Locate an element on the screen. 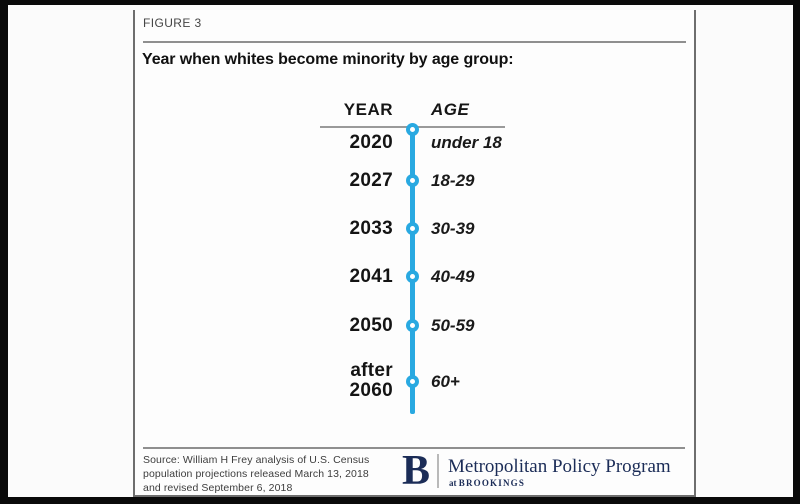  logo-tagline: at BROOKINGS is located at coordinates (487, 483).